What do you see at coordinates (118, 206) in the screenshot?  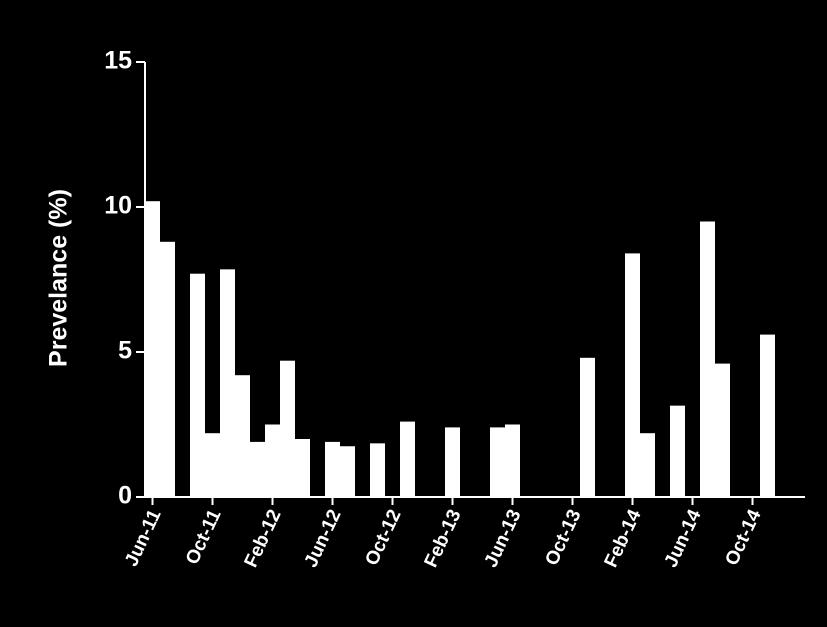 I see `y-tick-label: 10` at bounding box center [118, 206].